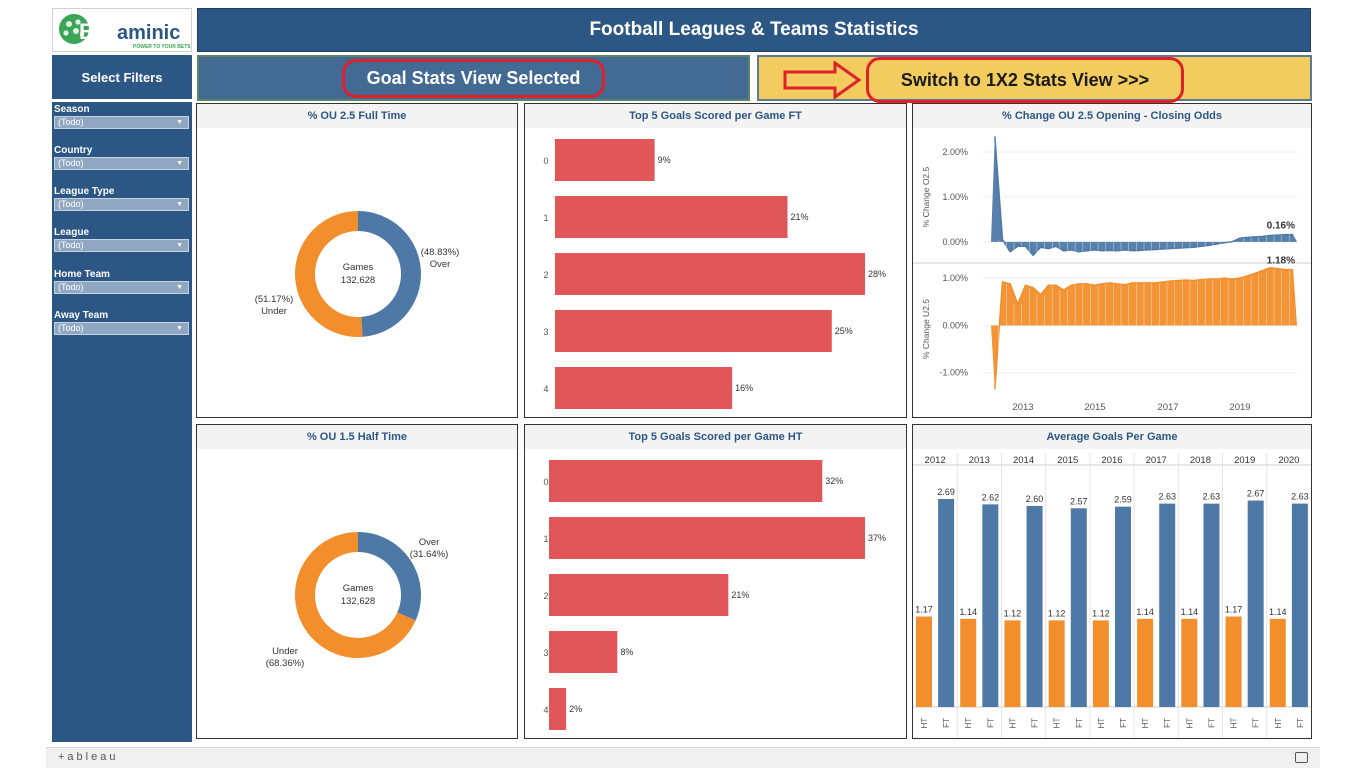  Describe the element at coordinates (715, 437) in the screenshot. I see `panel-title: Top 5 Goals Scored per Game HT` at that location.